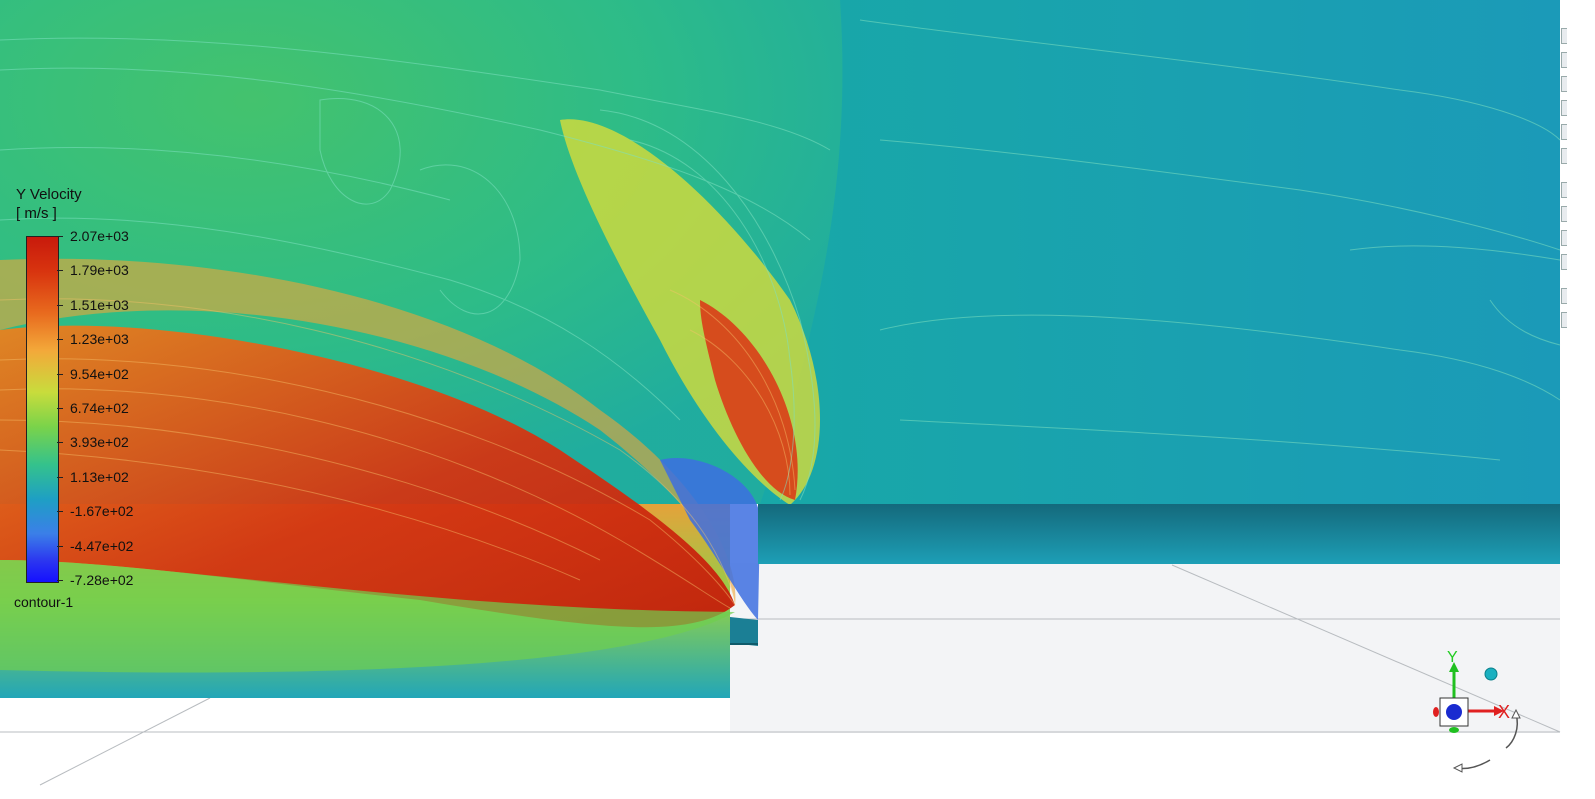 The image size is (1595, 799). I want to click on legend-tick-label: 6.74e+02, so click(99, 408).